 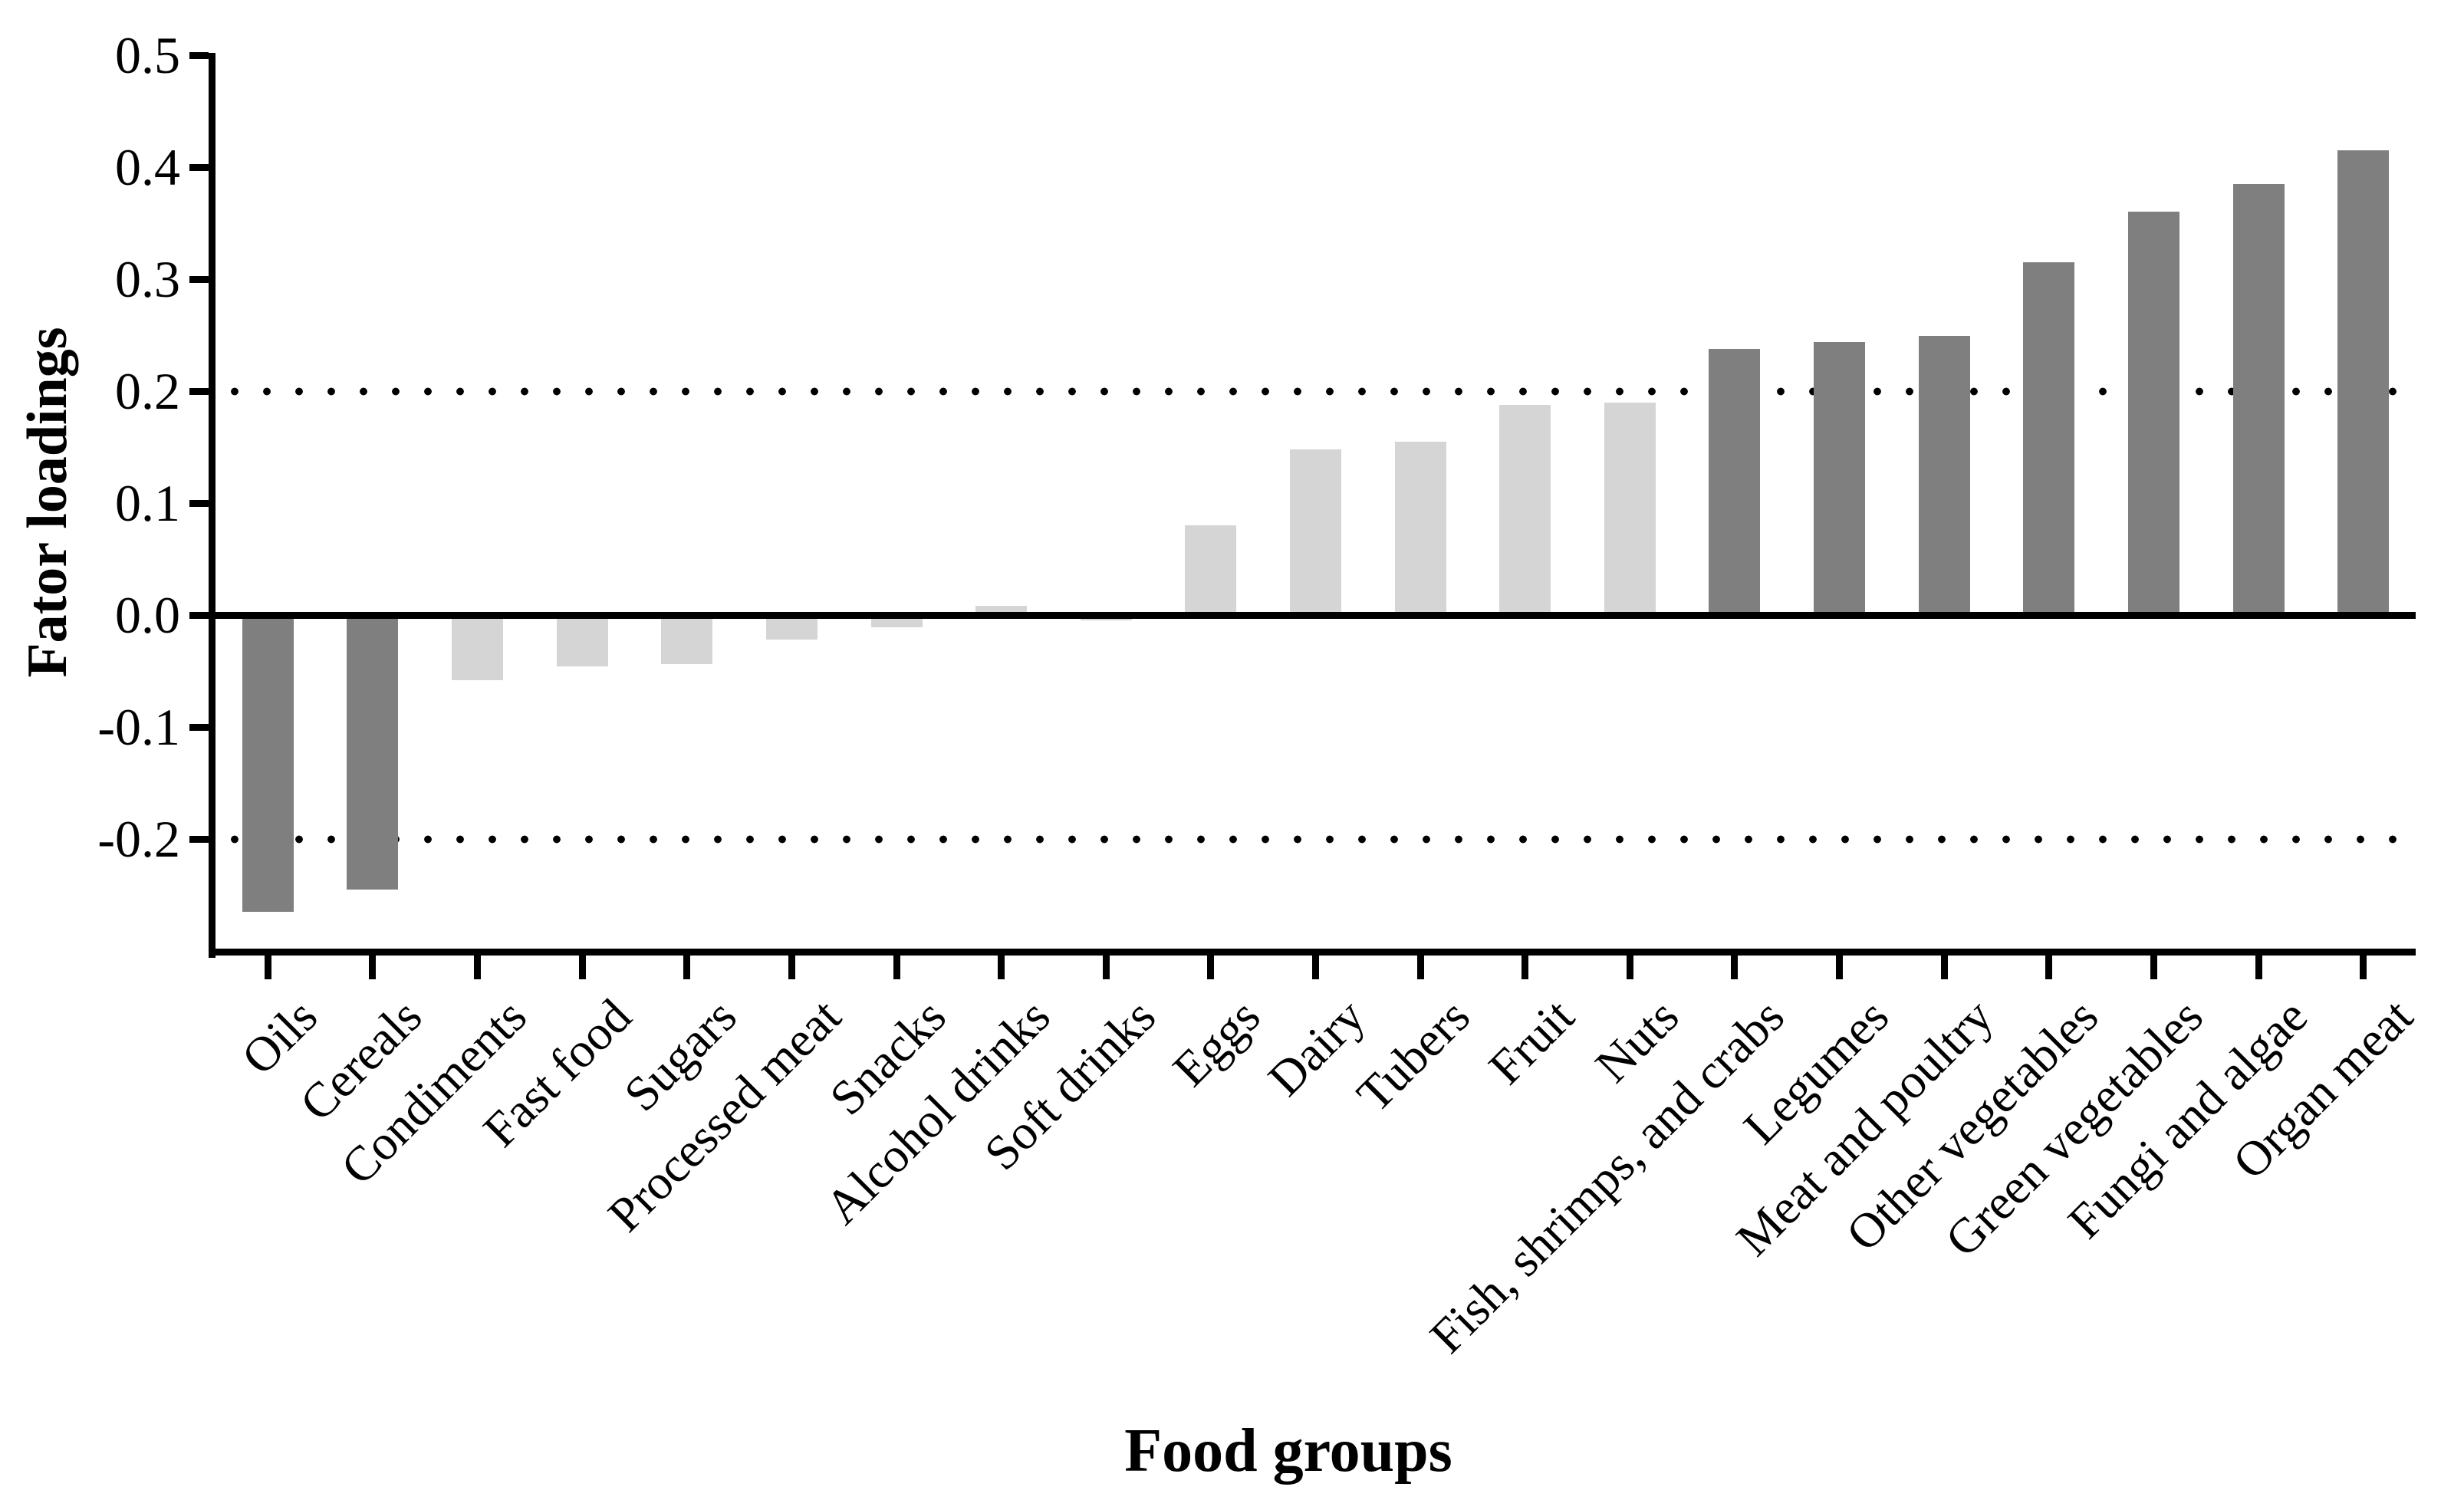 What do you see at coordinates (1630, 509) in the screenshot?
I see `bar-nuts` at bounding box center [1630, 509].